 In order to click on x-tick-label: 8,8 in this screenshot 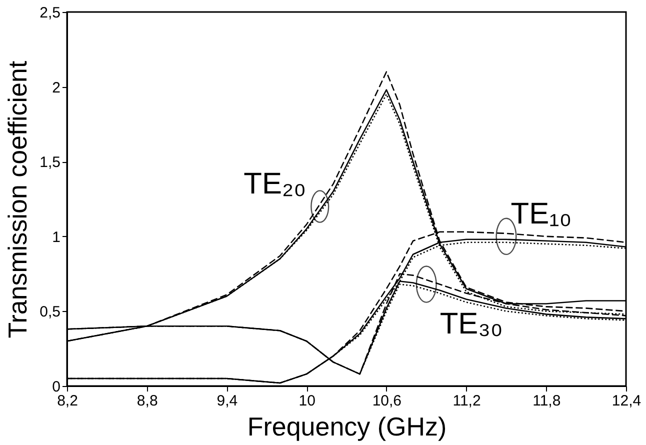, I will do `click(147, 401)`.